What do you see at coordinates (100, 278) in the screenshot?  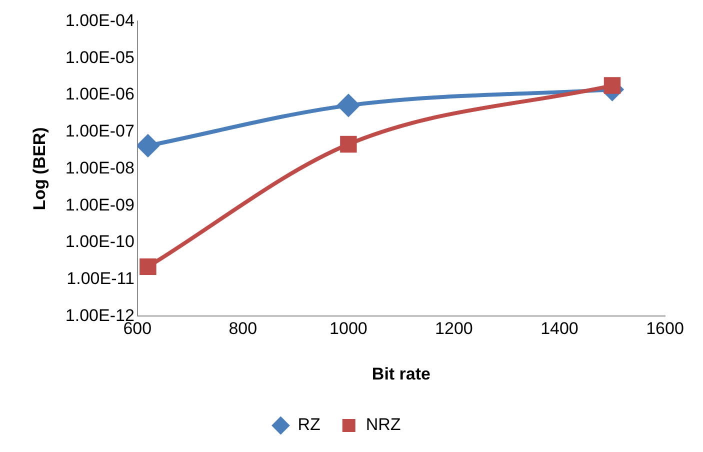 I see `y-tick-label: 1.00E-11` at bounding box center [100, 278].